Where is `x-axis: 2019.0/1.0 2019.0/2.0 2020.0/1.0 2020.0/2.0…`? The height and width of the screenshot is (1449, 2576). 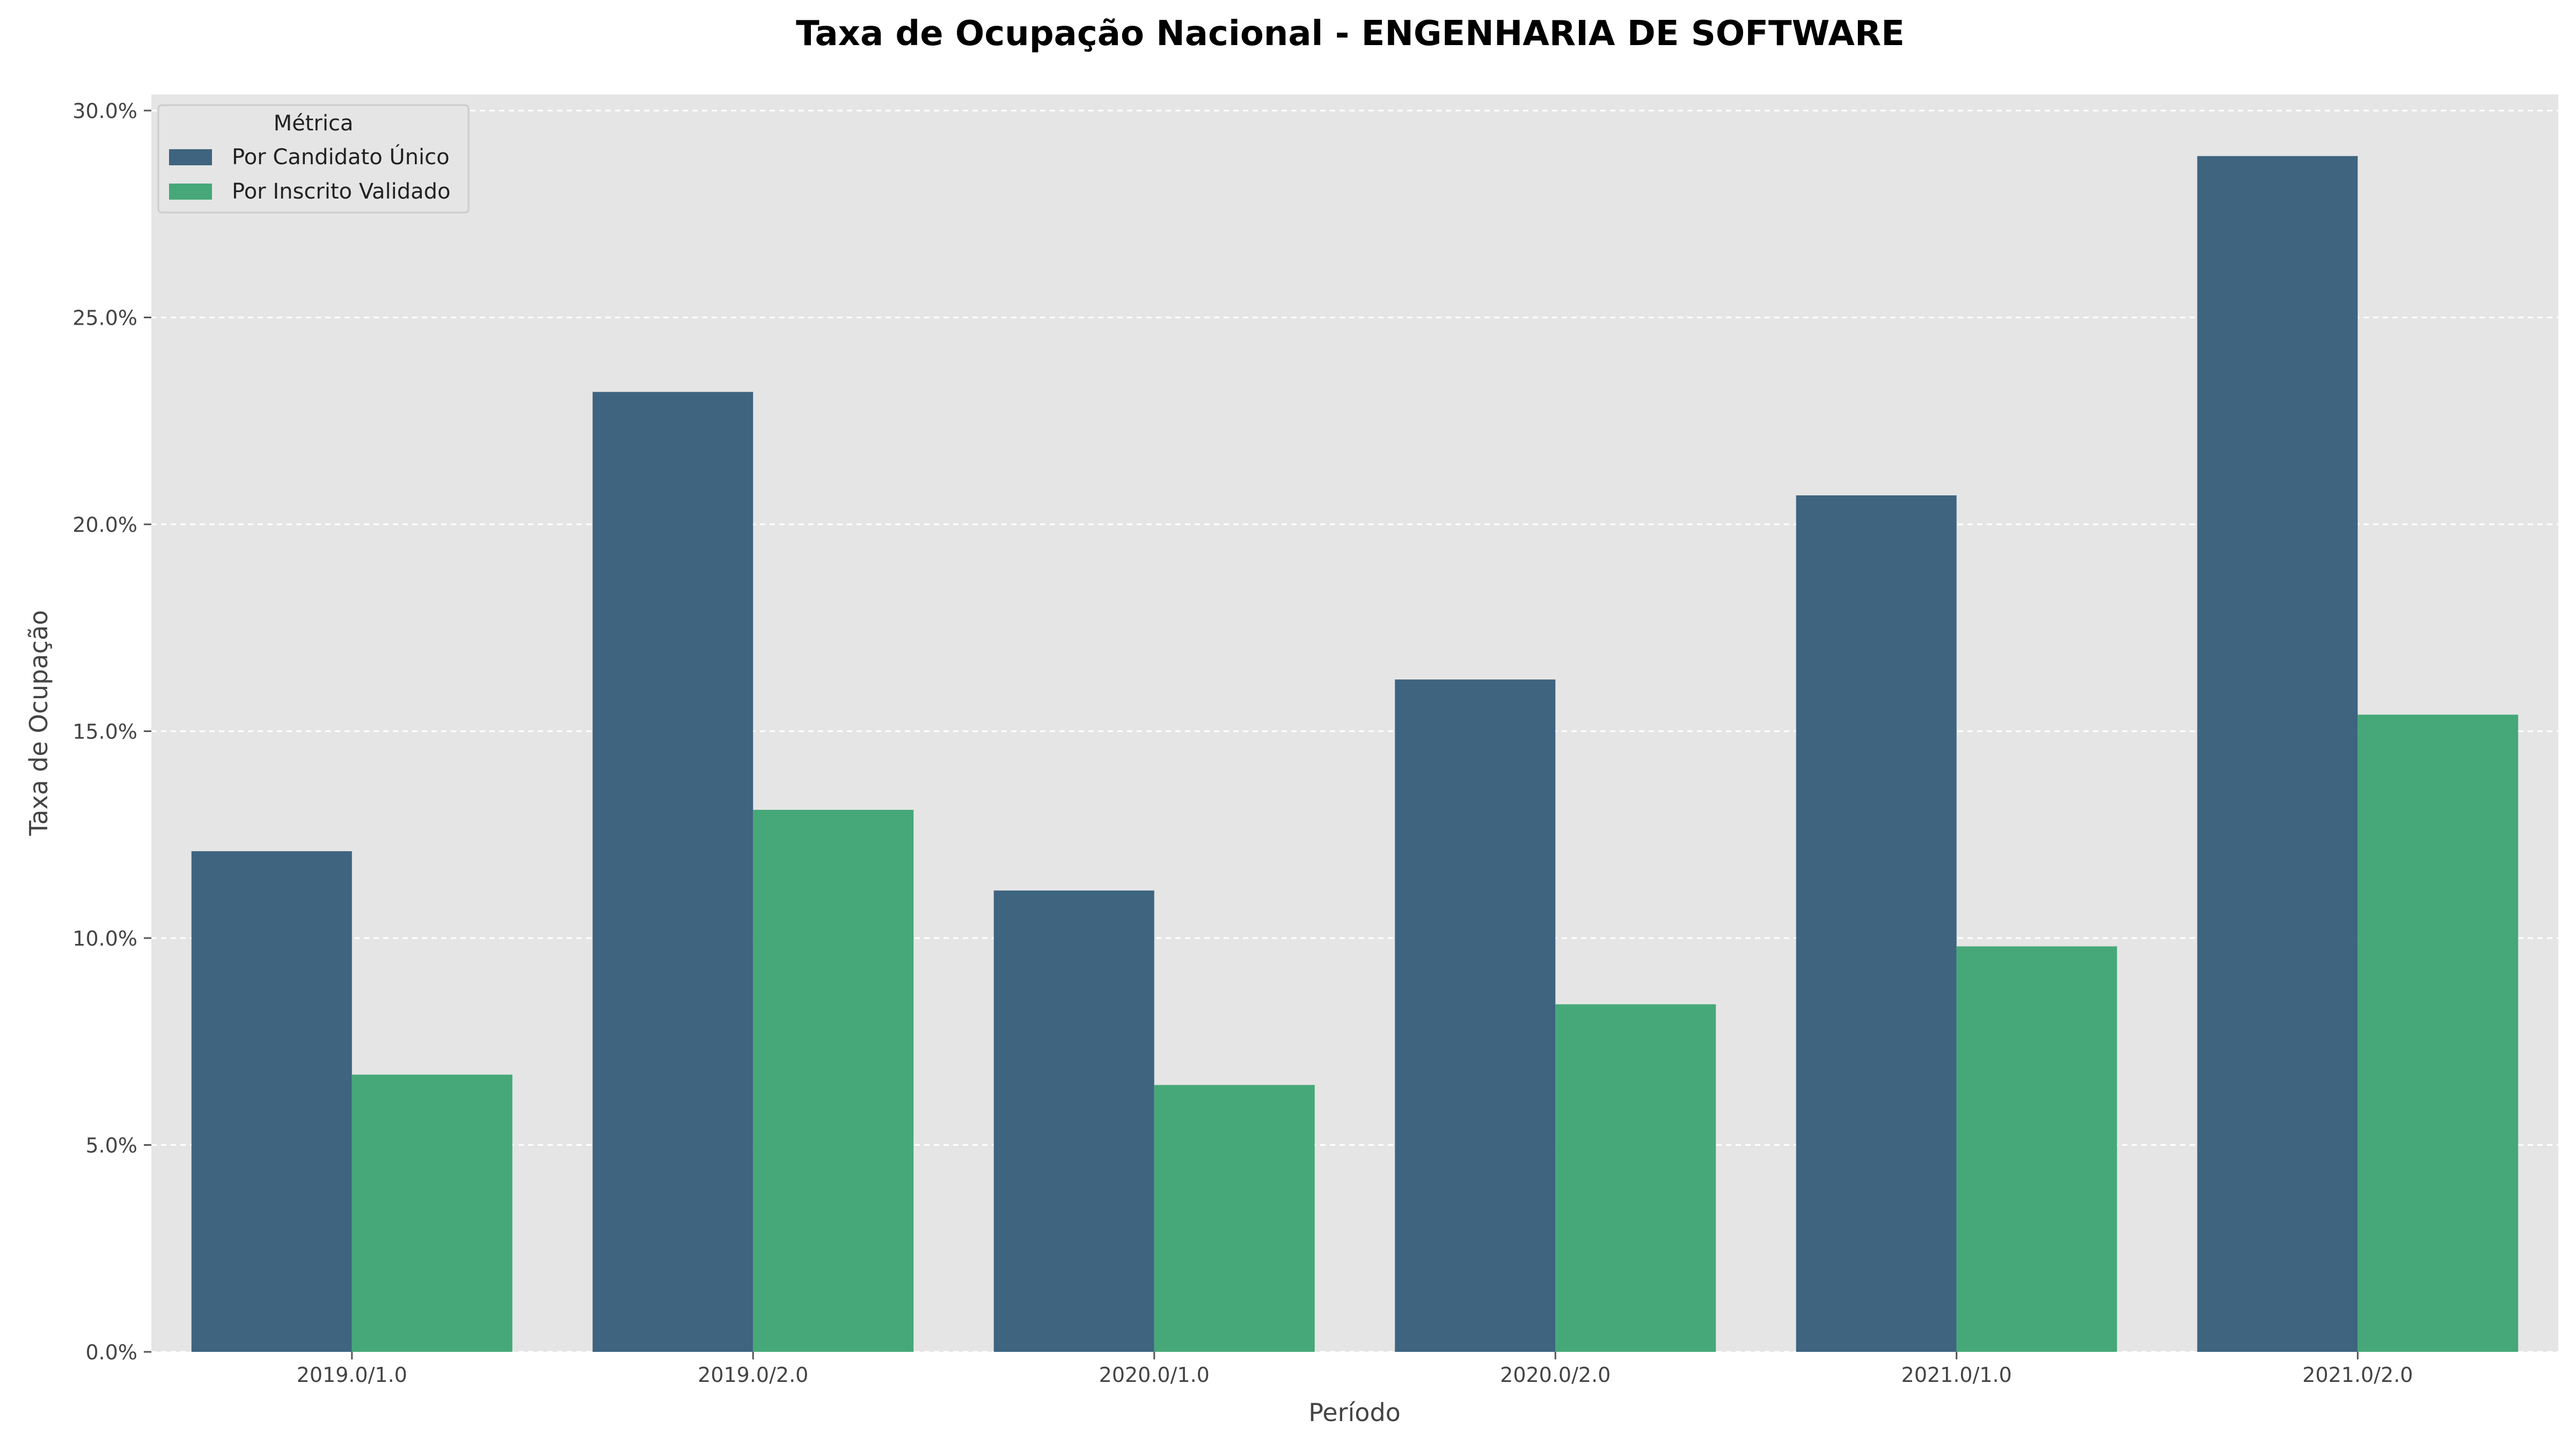
x-axis: 2019.0/1.0 2019.0/2.0 2020.0/1.0 2020.0/2.0… is located at coordinates (1355, 1369).